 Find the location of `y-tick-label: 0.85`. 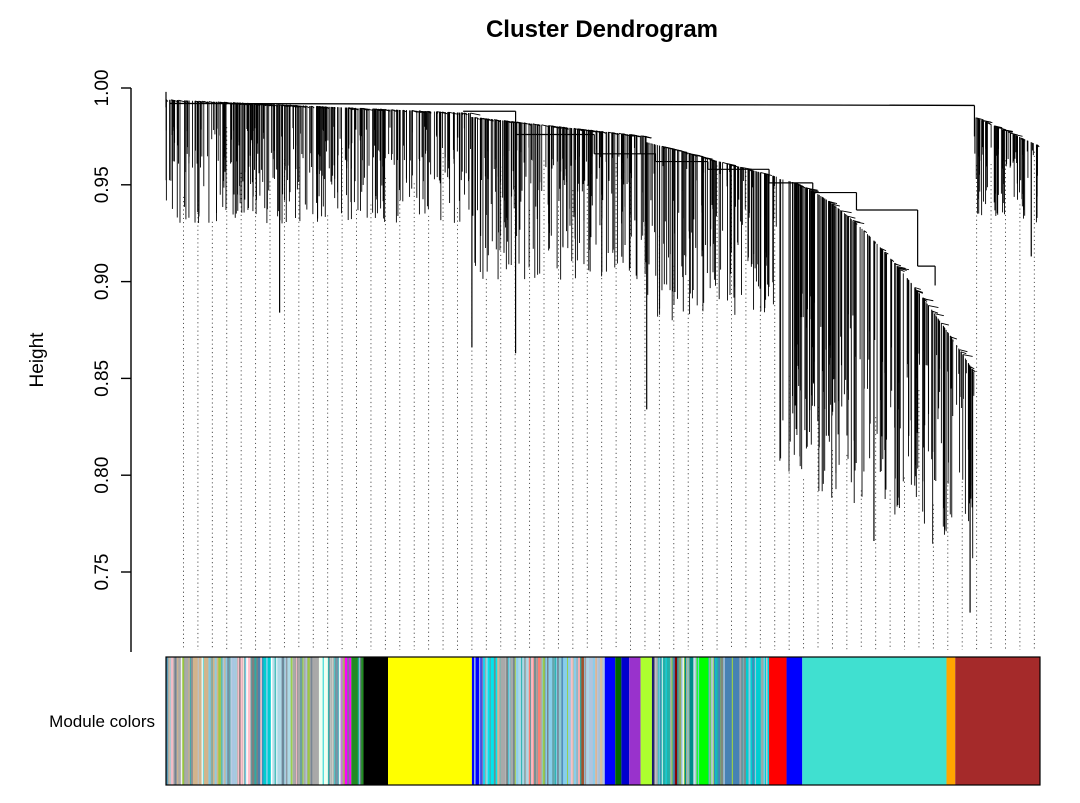

y-tick-label: 0.85 is located at coordinates (102, 378).